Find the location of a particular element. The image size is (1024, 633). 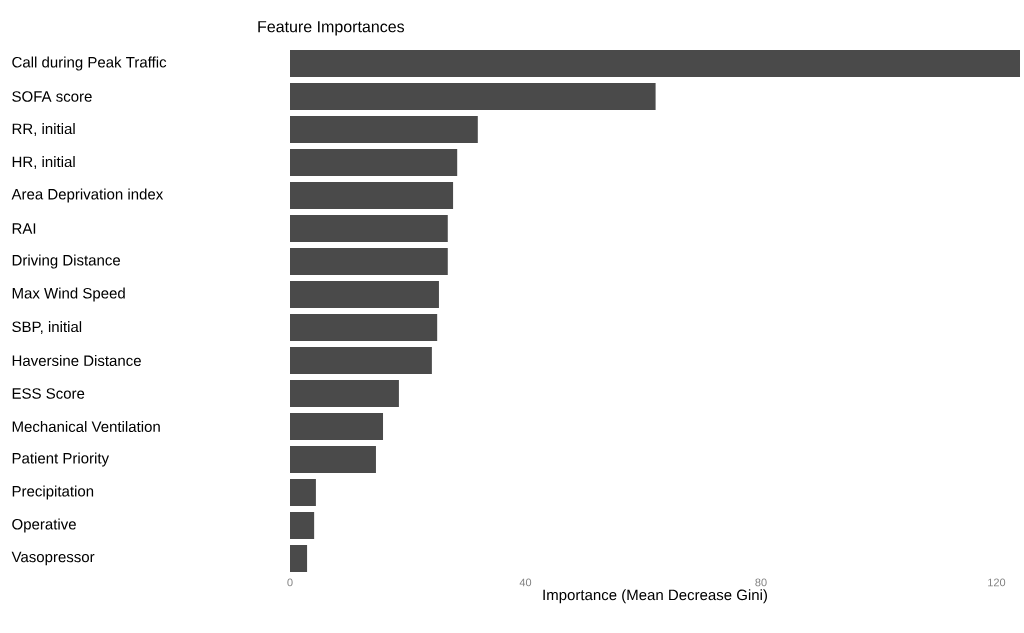

x-tick-label: 80 is located at coordinates (761, 582).